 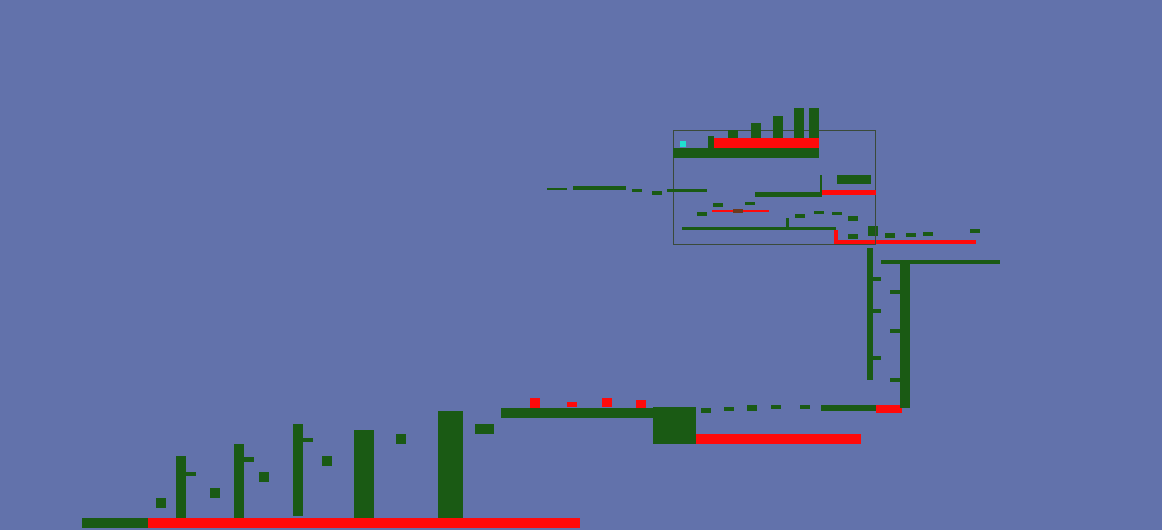 I want to click on ground, so click(x=115, y=523).